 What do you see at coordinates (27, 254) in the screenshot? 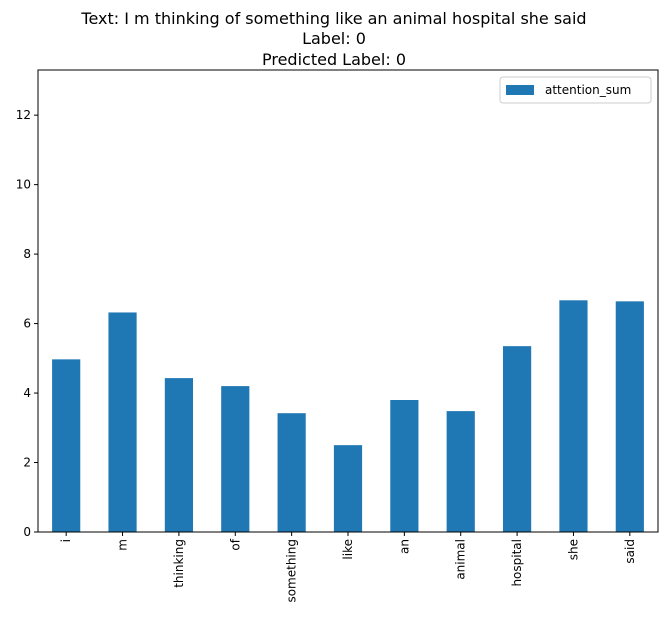
I see `y-tick-label: 8` at bounding box center [27, 254].